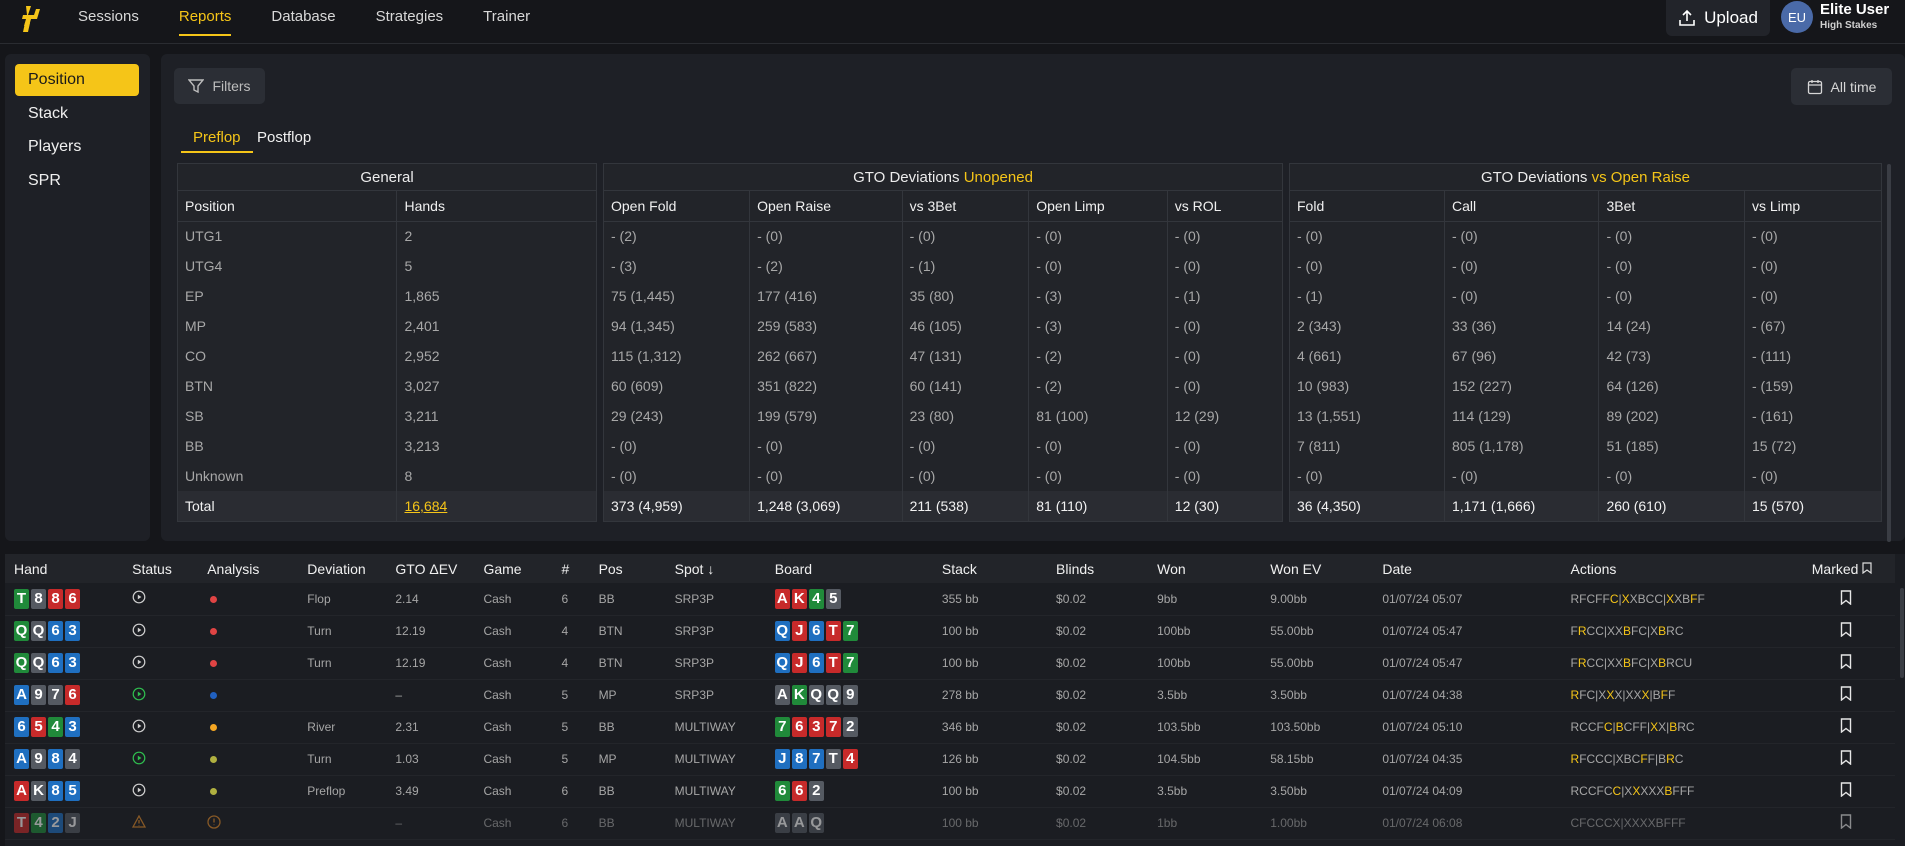 The image size is (1905, 846). I want to click on table-row: Unknown 8, so click(387, 476).